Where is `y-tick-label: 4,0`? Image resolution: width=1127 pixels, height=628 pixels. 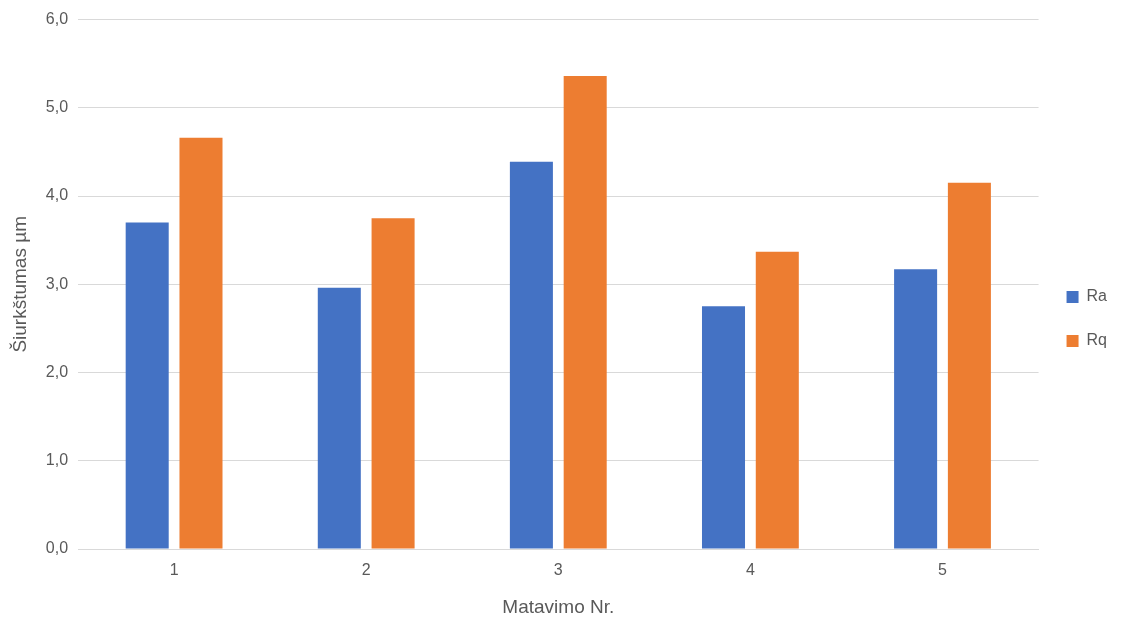
y-tick-label: 4,0 is located at coordinates (57, 195).